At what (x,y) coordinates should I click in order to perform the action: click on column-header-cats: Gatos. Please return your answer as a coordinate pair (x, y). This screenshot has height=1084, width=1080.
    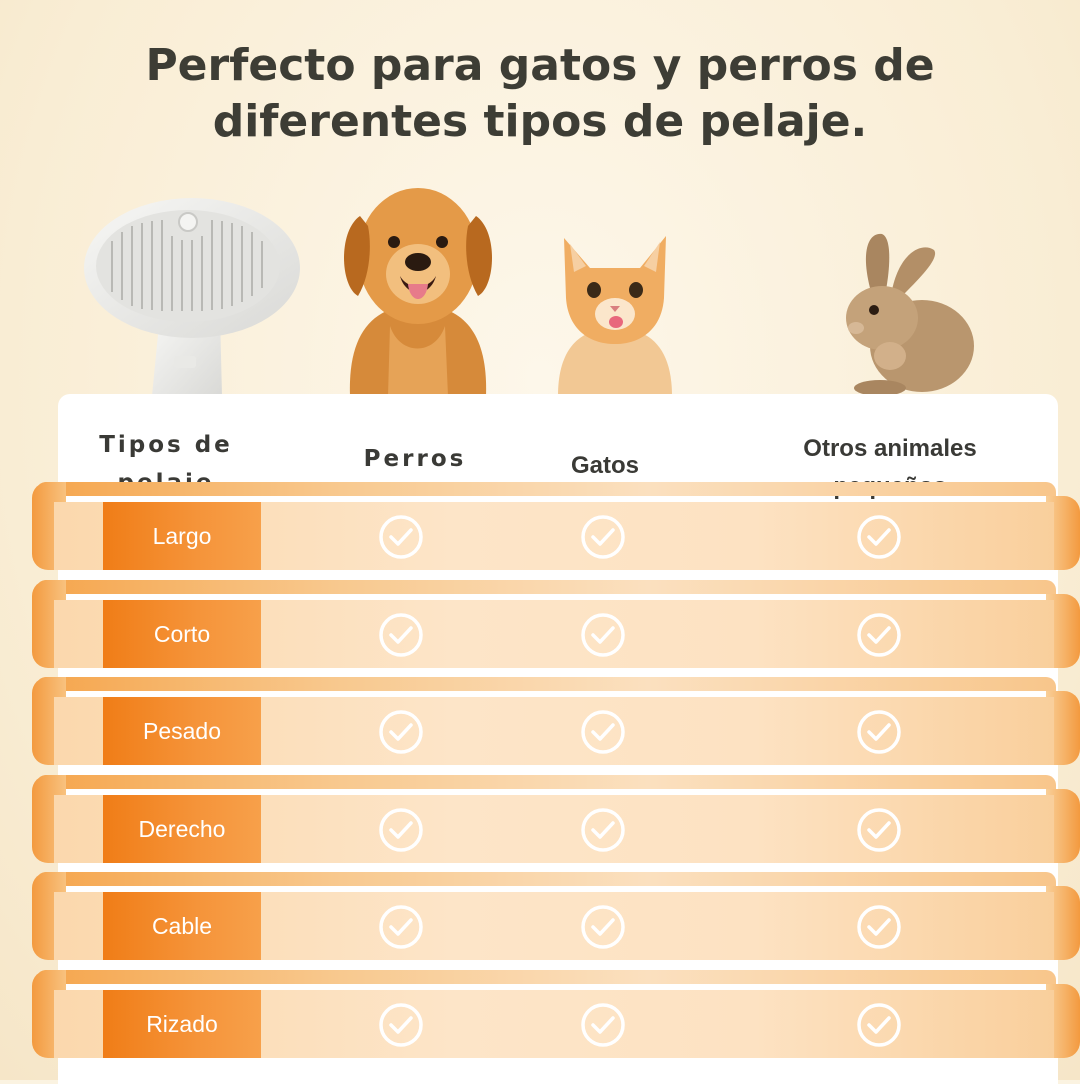
    Looking at the image, I should click on (604, 465).